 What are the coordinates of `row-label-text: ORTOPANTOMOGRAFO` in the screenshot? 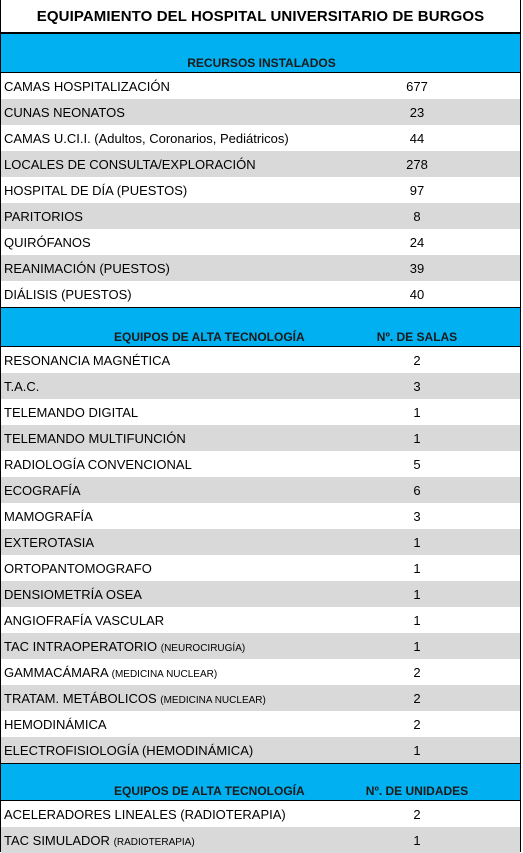 It's located at (78, 568).